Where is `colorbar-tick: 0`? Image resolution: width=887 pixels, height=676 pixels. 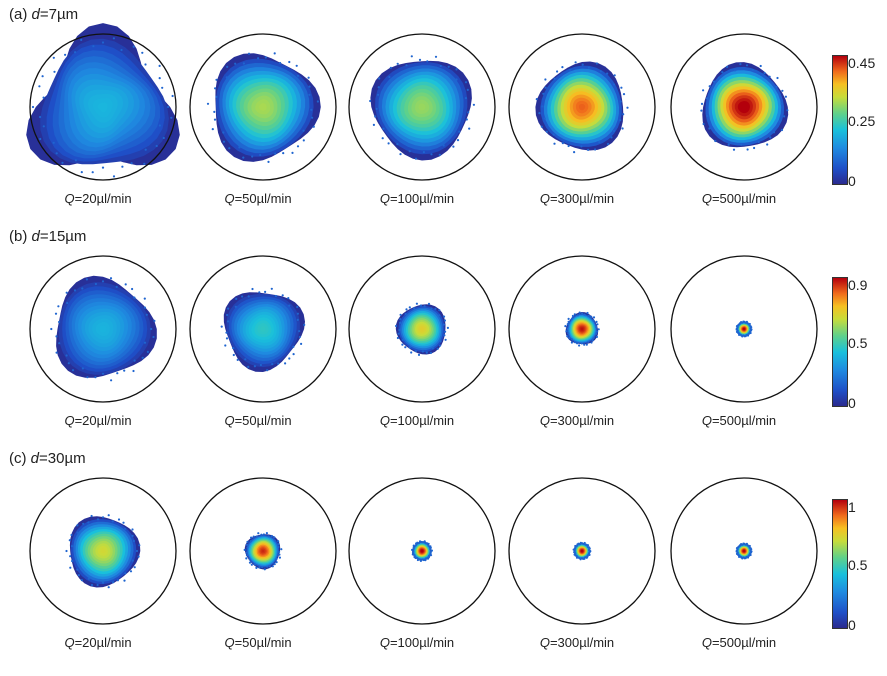
colorbar-tick: 0 is located at coordinates (852, 625).